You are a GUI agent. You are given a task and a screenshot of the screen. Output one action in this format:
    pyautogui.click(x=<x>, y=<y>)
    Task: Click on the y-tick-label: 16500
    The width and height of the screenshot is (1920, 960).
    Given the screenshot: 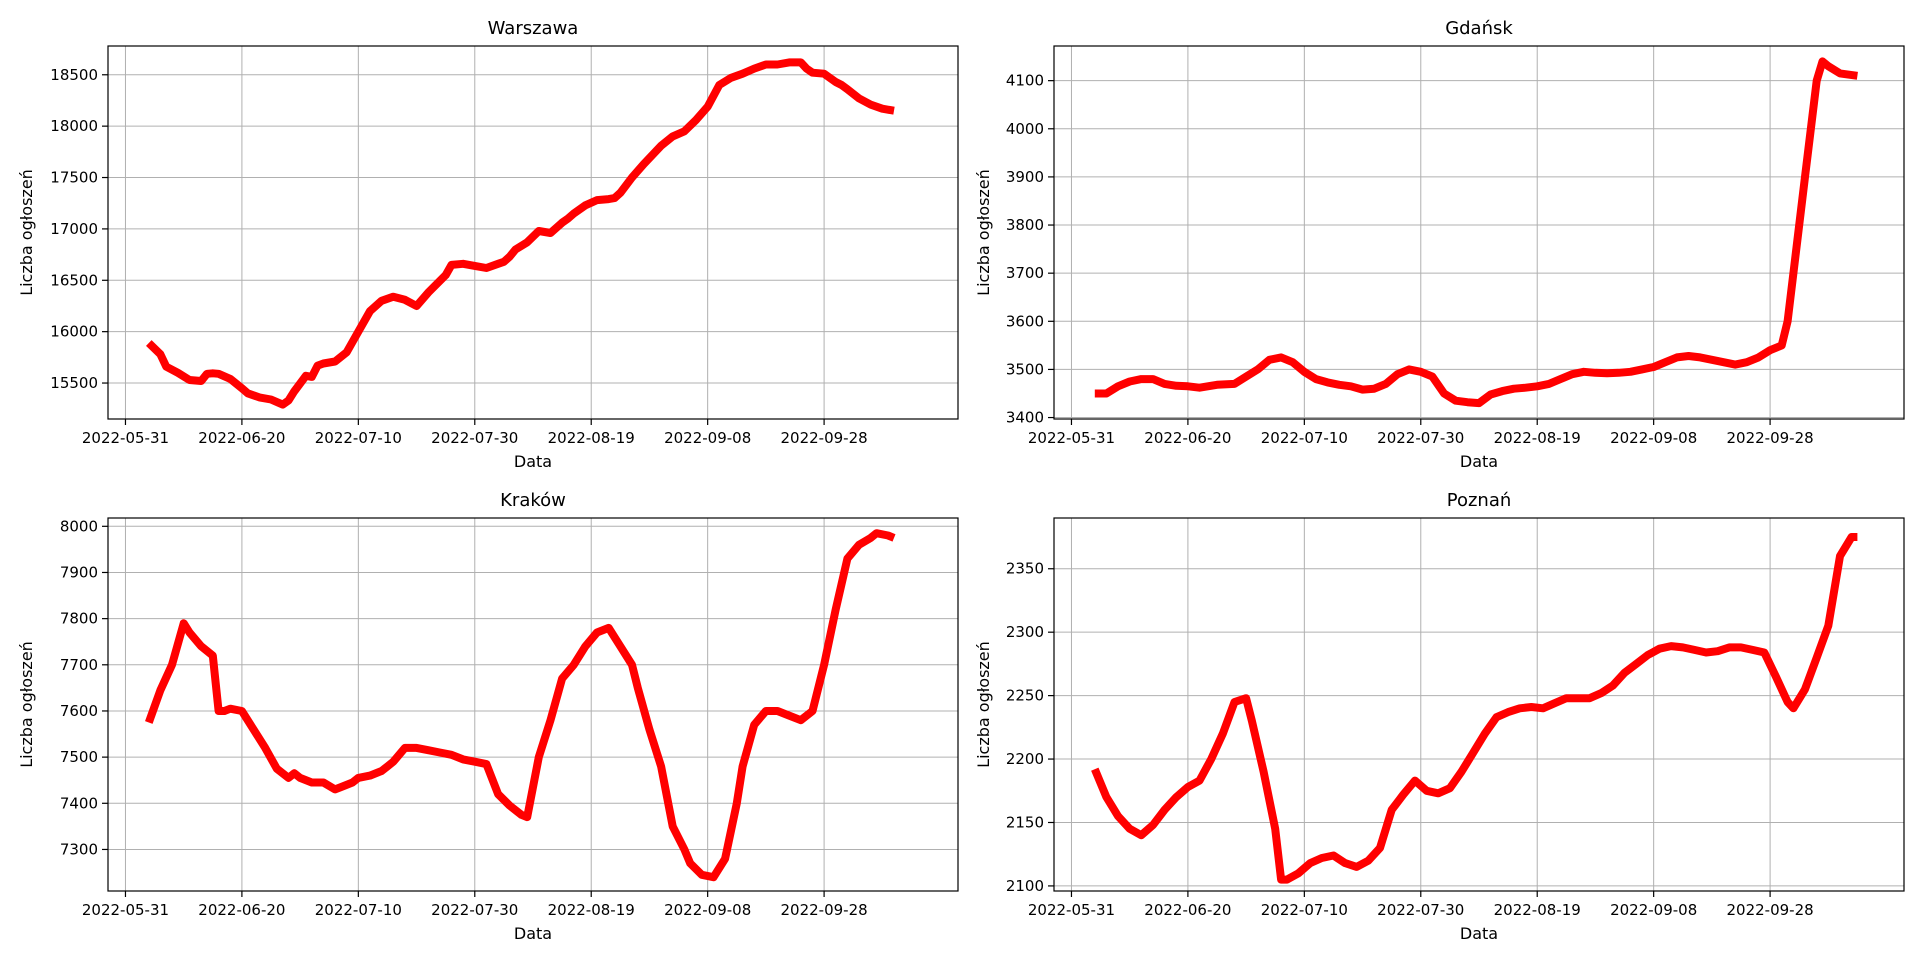 What is the action you would take?
    pyautogui.click(x=74, y=280)
    